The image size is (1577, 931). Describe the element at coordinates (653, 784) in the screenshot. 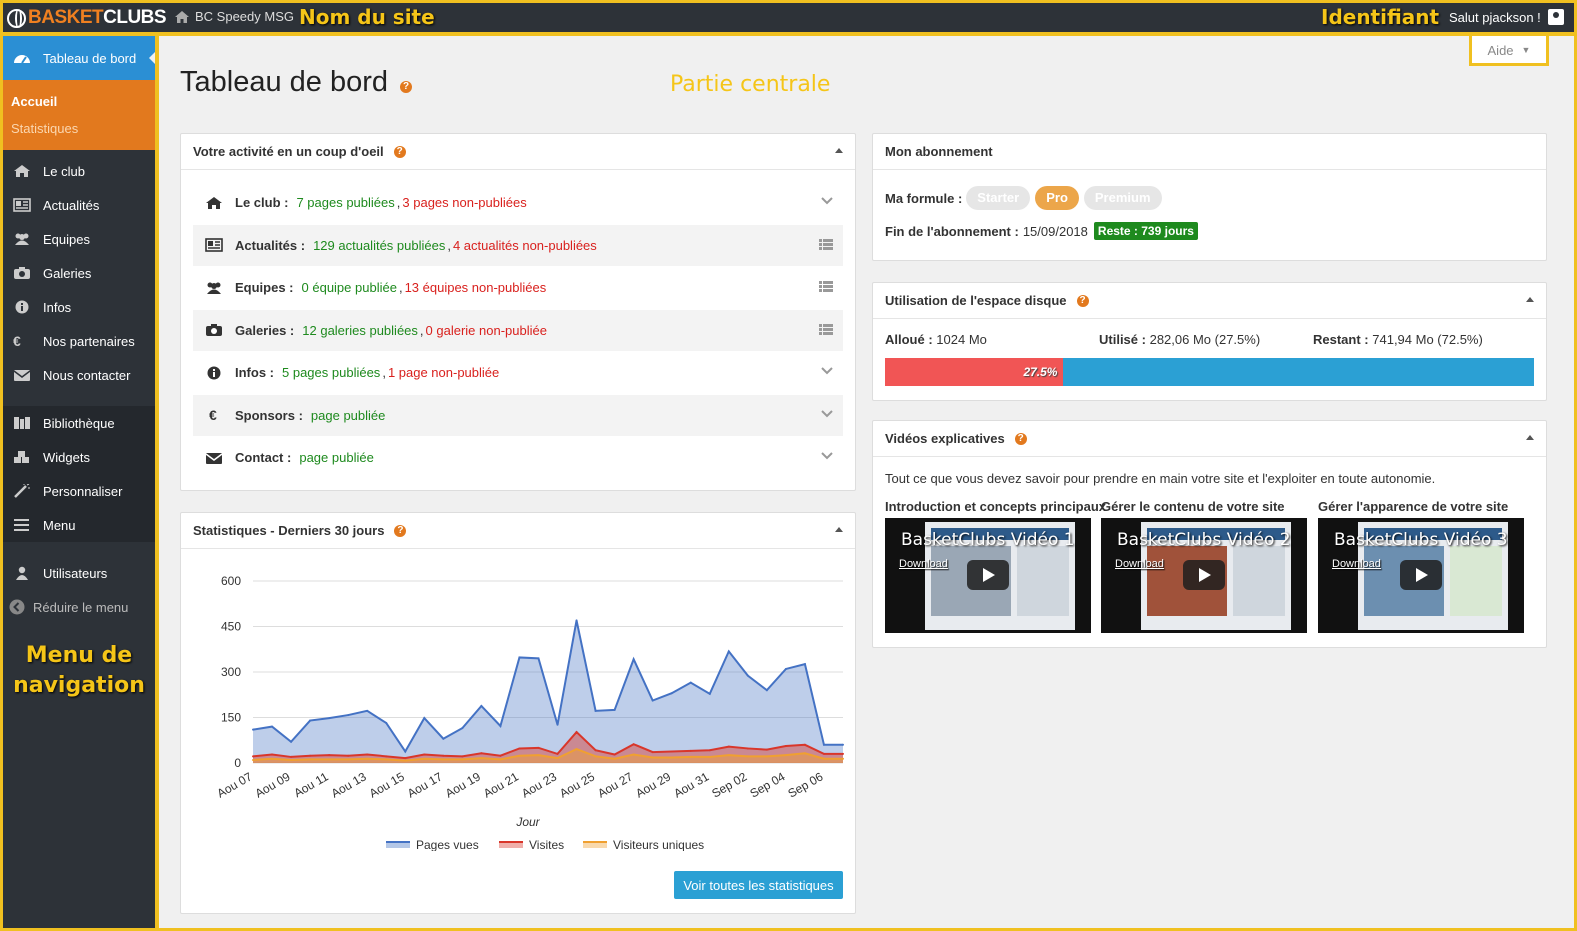

I see `x-tick-label: Aou 29` at that location.